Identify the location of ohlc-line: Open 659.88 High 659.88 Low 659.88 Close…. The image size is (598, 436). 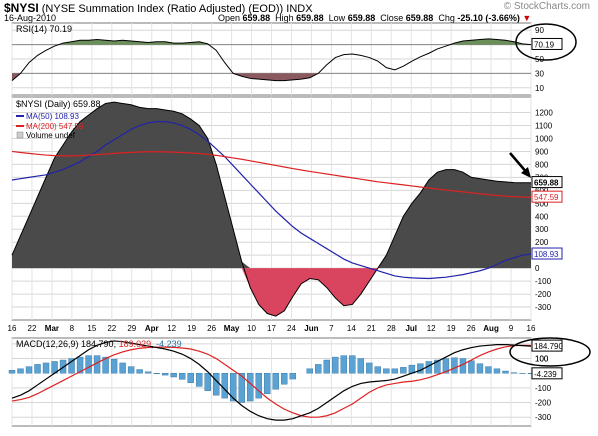
(374, 18).